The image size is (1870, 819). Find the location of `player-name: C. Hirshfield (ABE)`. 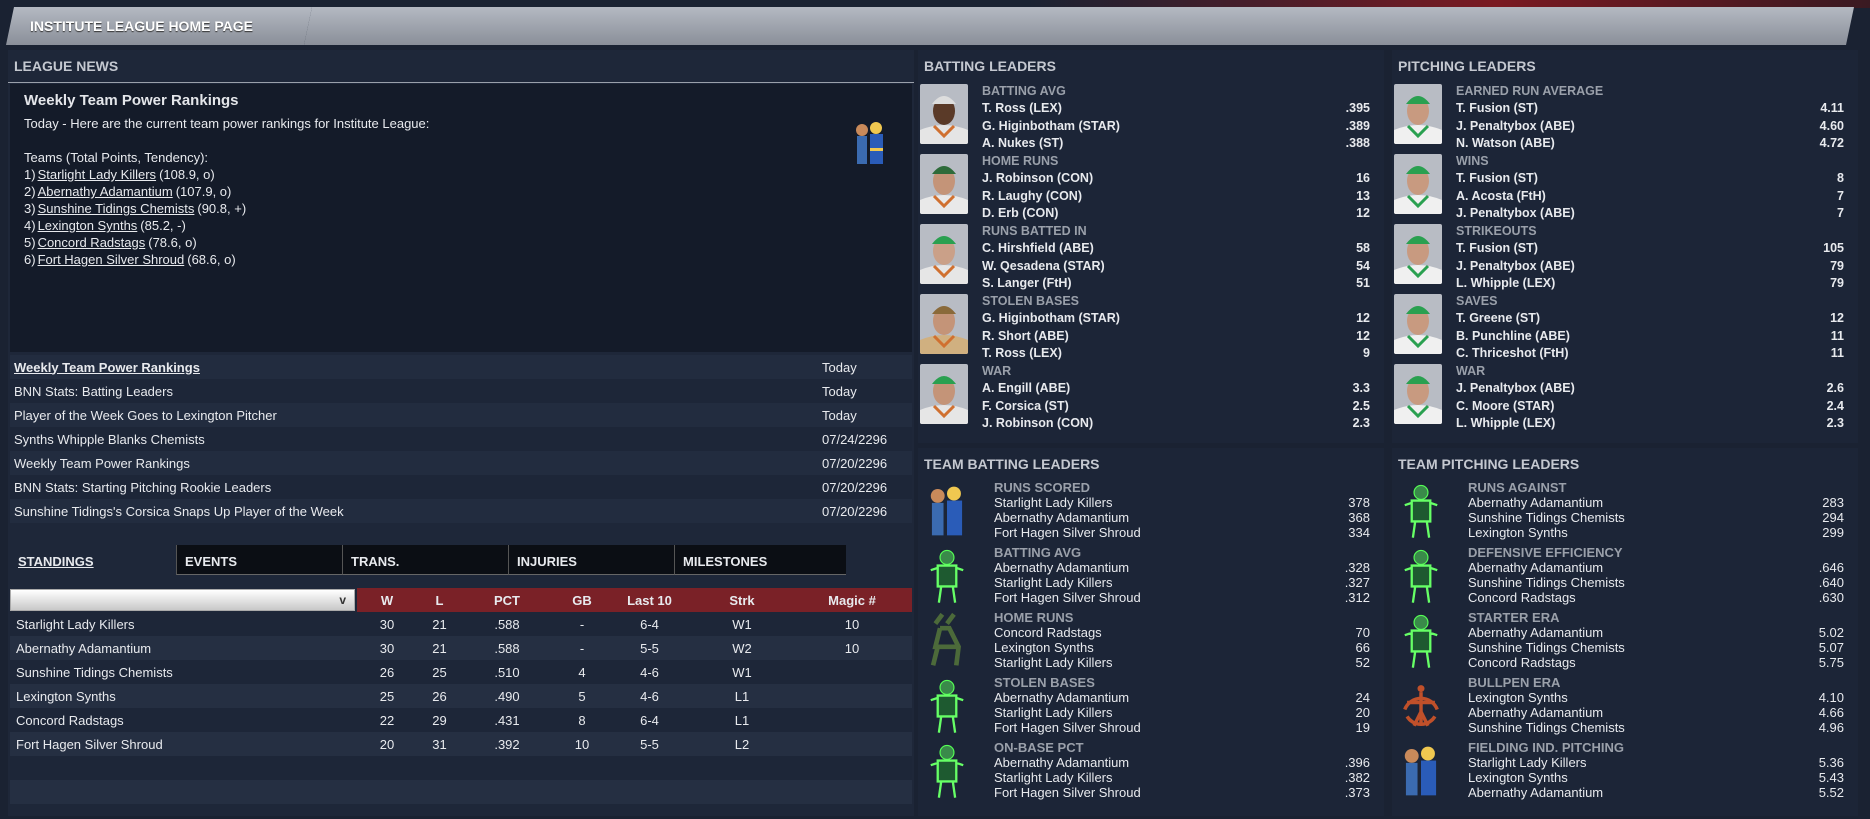

player-name: C. Hirshfield (ABE) is located at coordinates (1038, 248).